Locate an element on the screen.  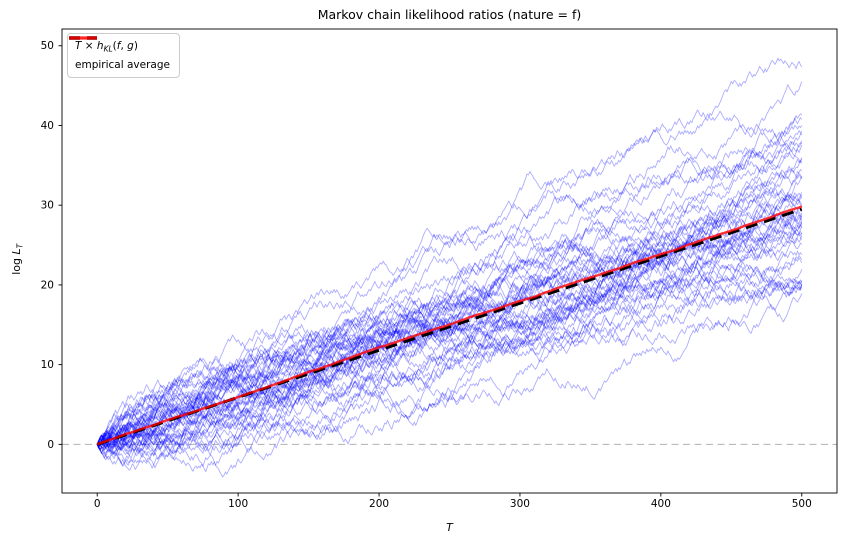
y-tick-label: 30 is located at coordinates (47, 206).